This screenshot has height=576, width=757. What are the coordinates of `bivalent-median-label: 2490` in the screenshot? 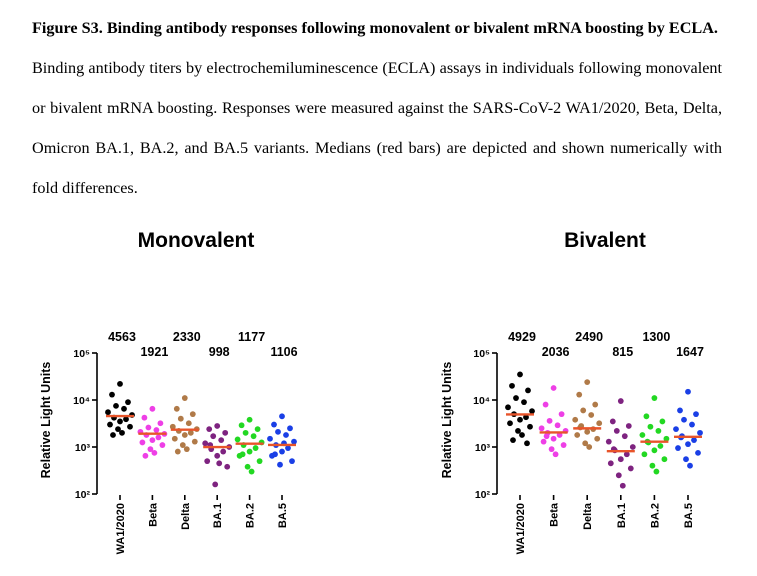 It's located at (589, 337).